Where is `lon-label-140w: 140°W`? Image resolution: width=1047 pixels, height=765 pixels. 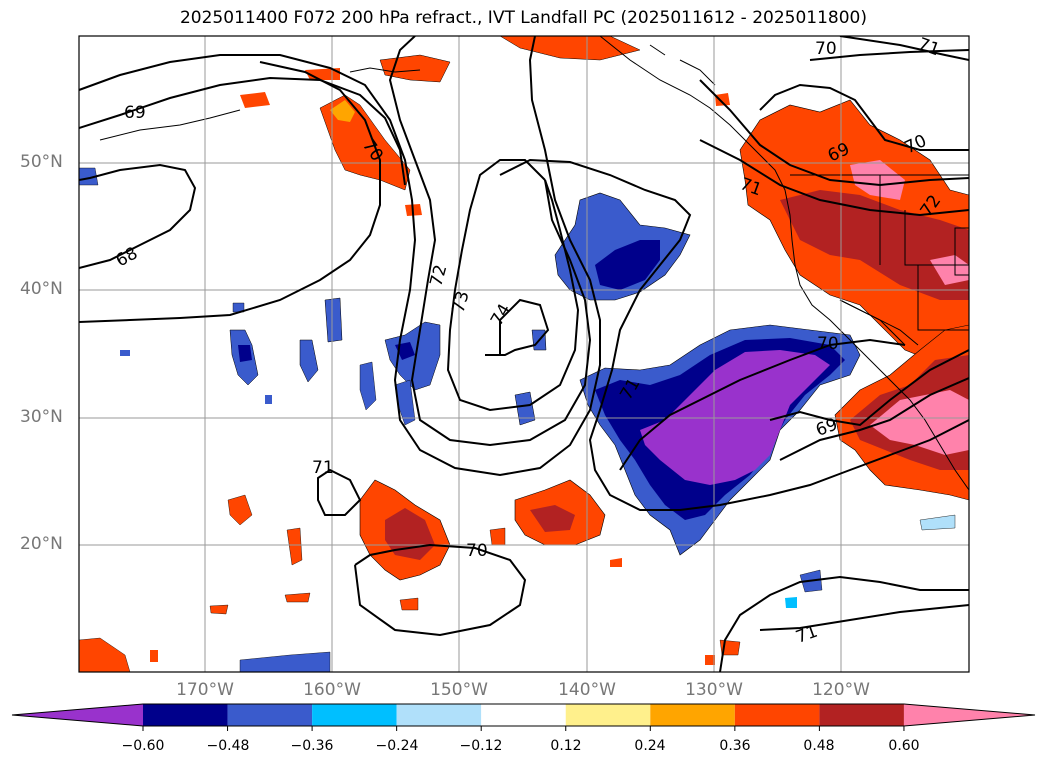 lon-label-140w: 140°W is located at coordinates (587, 690).